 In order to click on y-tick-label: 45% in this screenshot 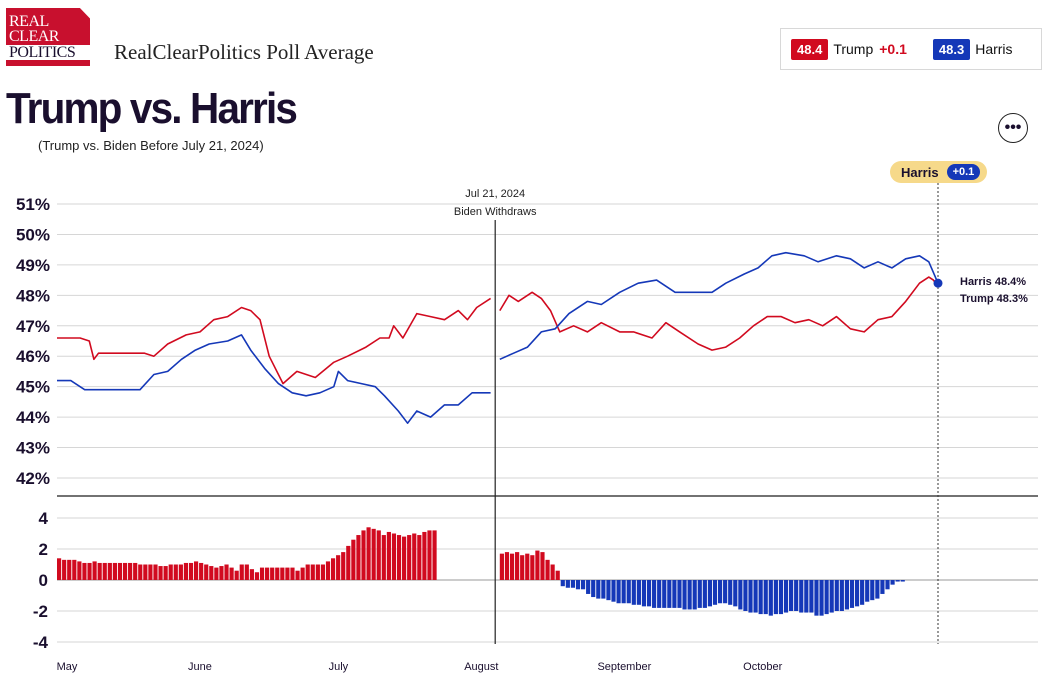, I will do `click(33, 387)`.